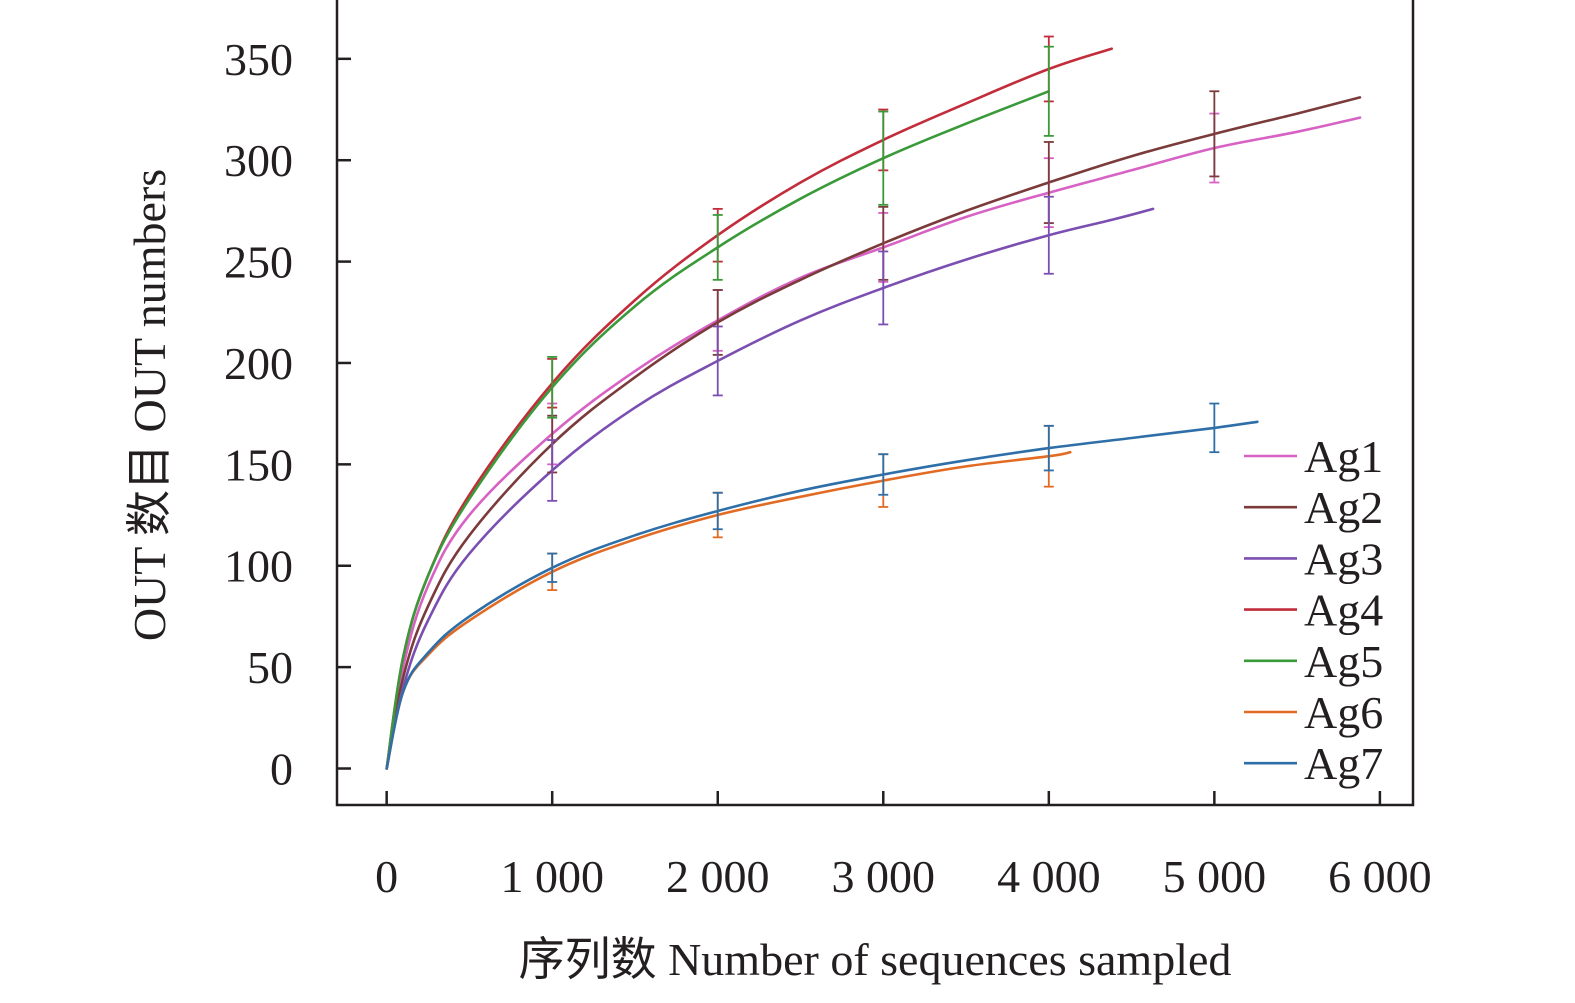 This screenshot has width=1575, height=1003. Describe the element at coordinates (1343, 558) in the screenshot. I see `legend-label: Ag3` at that location.